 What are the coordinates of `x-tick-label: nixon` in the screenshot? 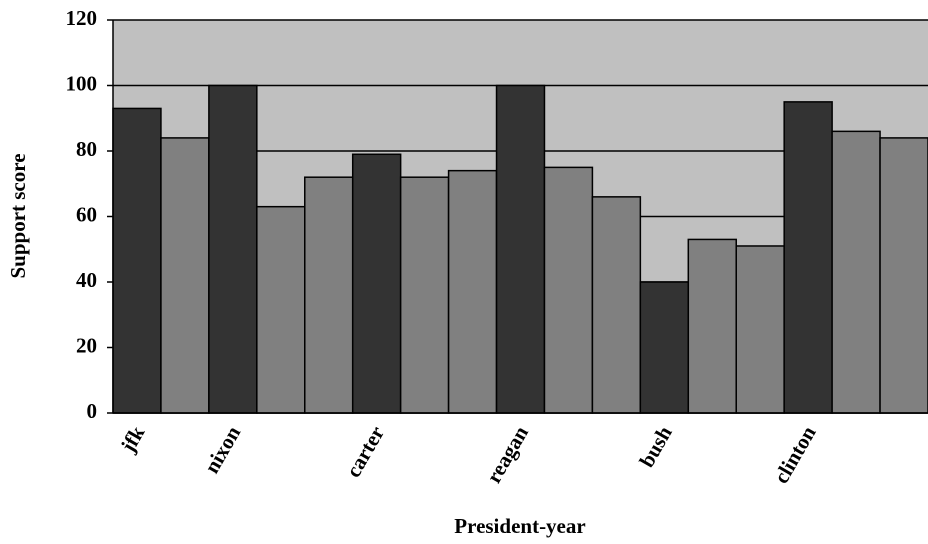 It's located at (222, 450).